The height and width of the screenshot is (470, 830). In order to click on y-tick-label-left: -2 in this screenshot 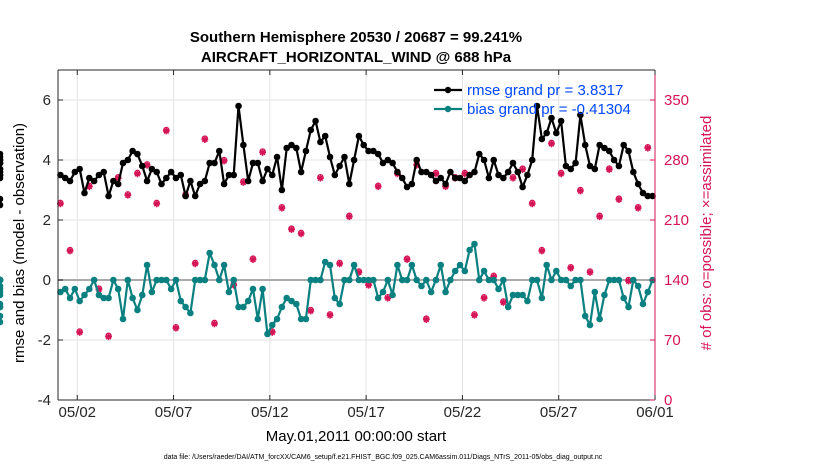, I will do `click(44, 340)`.